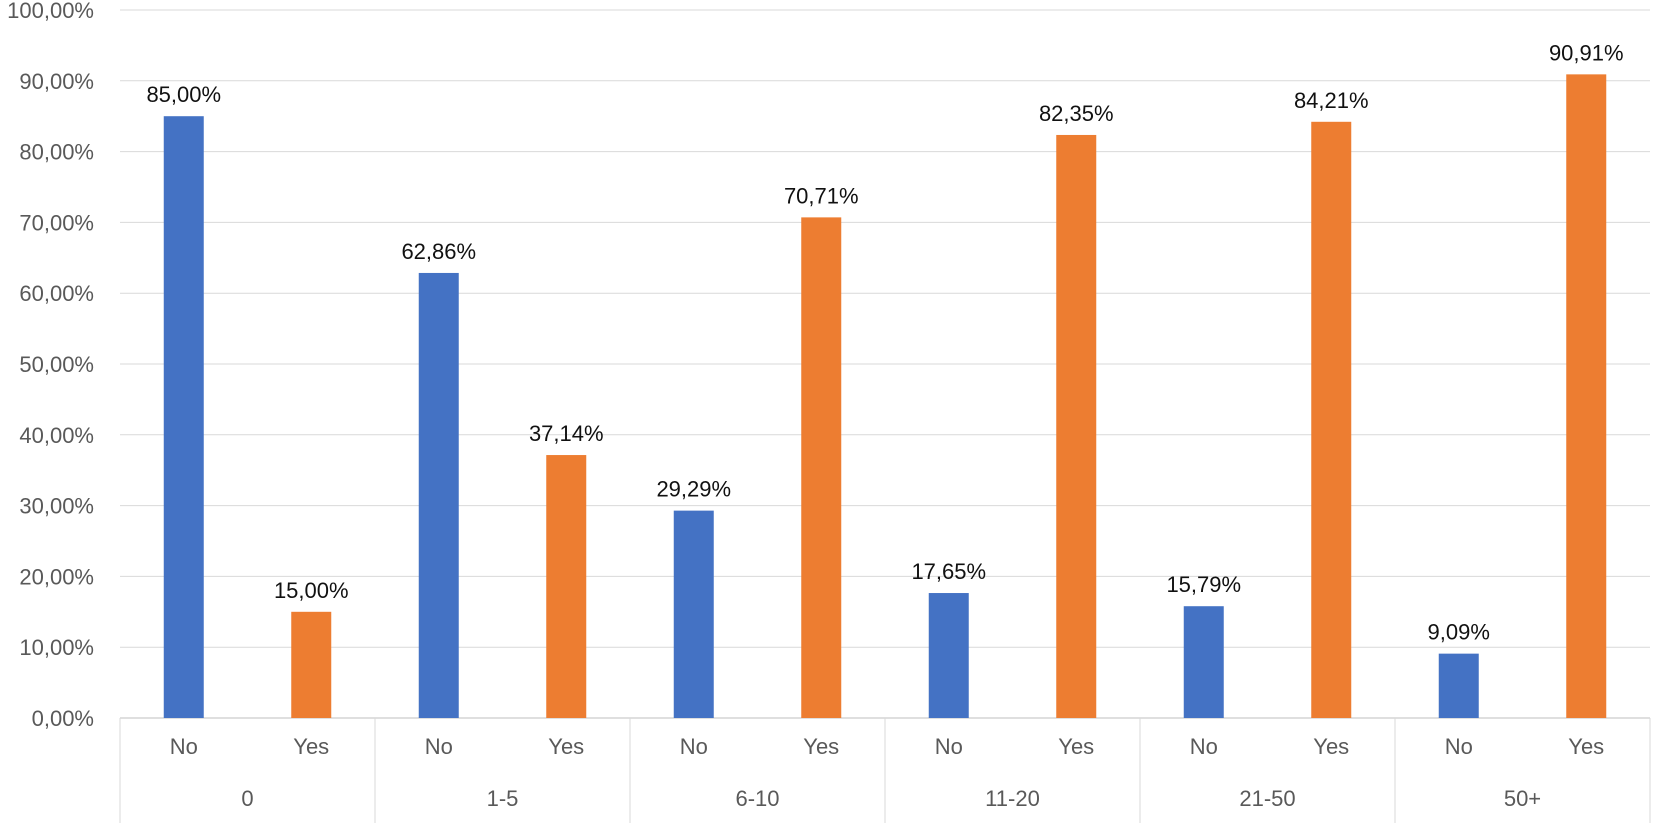  Describe the element at coordinates (56, 222) in the screenshot. I see `y-tick-label: 70,00%` at that location.